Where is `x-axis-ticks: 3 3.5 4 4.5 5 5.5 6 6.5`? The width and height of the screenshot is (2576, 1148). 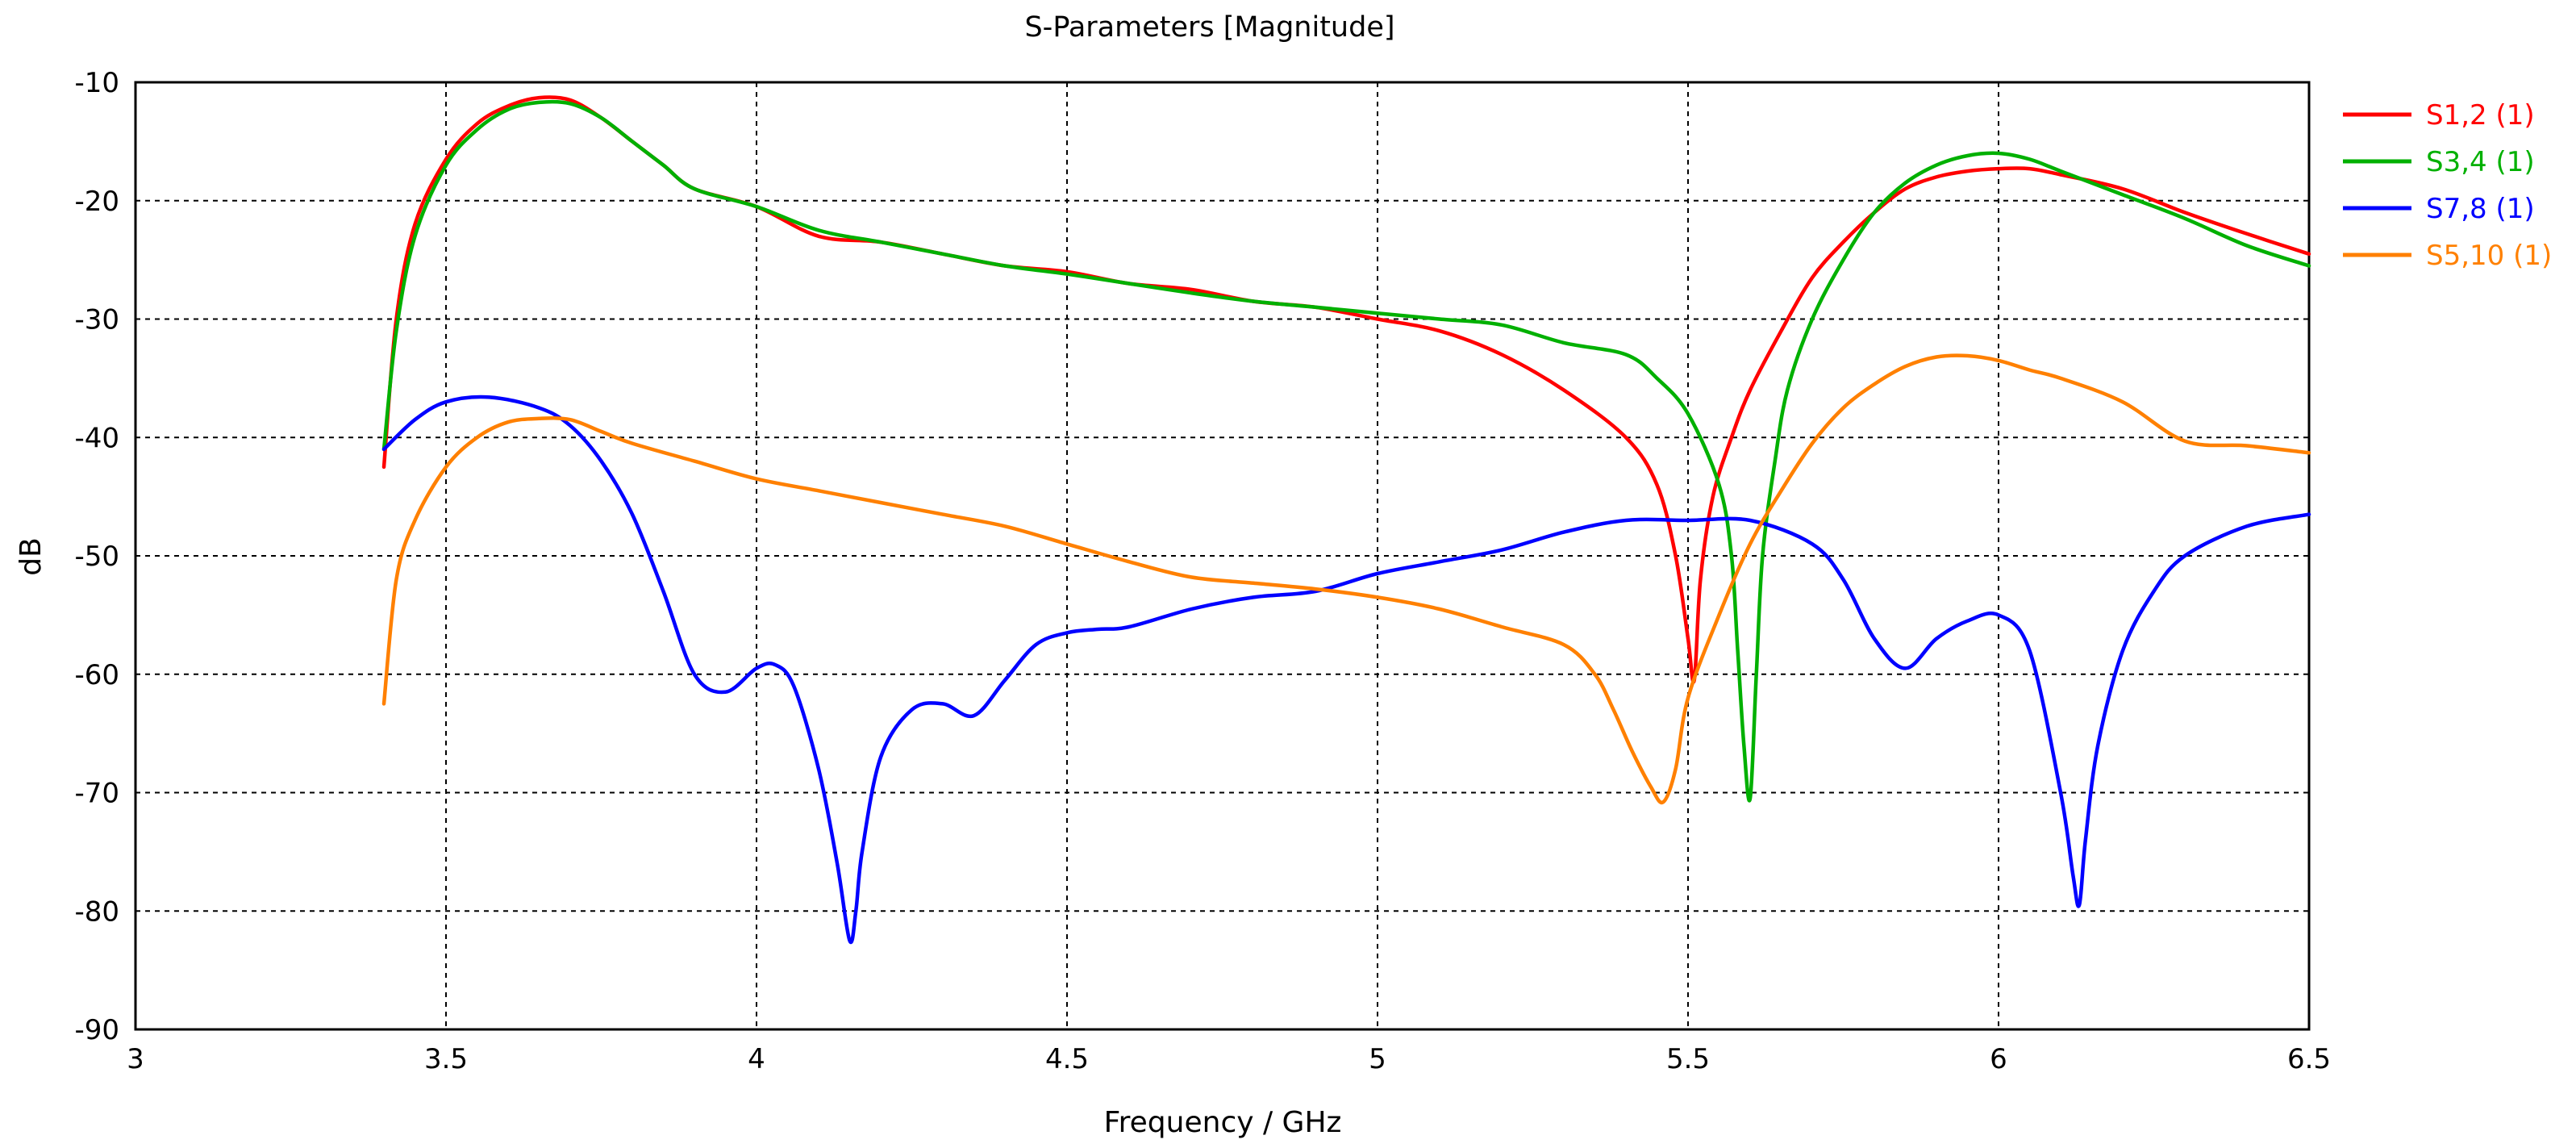 x-axis-ticks: 3 3.5 4 4.5 5 5.5 6 6.5 is located at coordinates (1229, 1059).